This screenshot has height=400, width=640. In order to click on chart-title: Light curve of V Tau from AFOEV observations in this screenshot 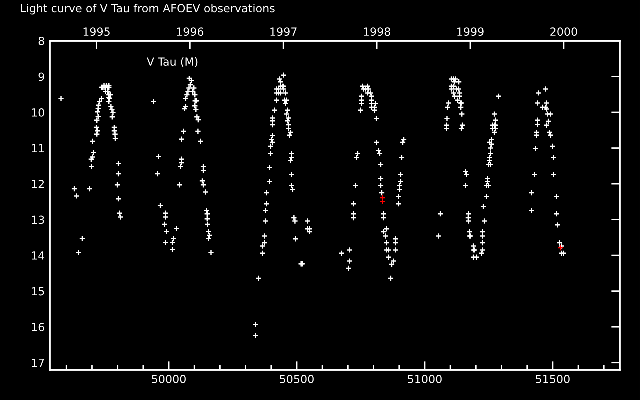, I will do `click(148, 9)`.